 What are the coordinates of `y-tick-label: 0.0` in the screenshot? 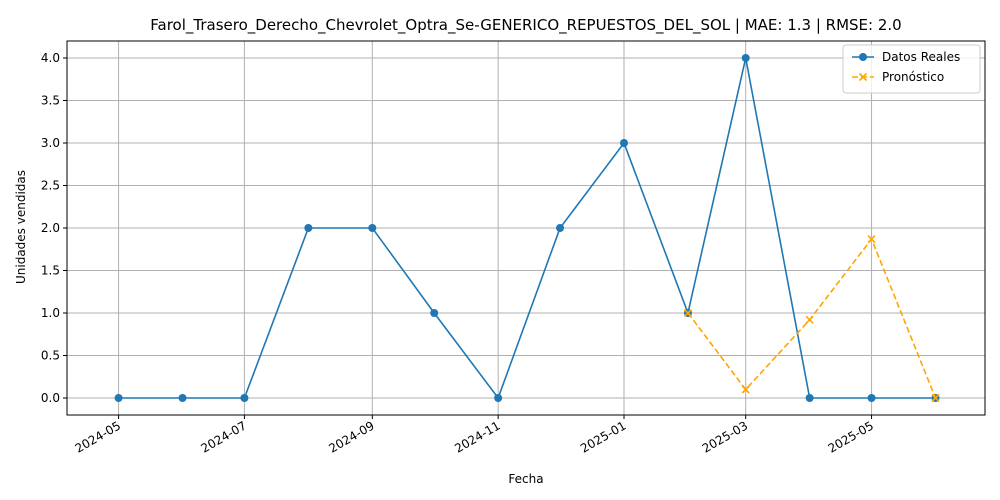 It's located at (50, 398).